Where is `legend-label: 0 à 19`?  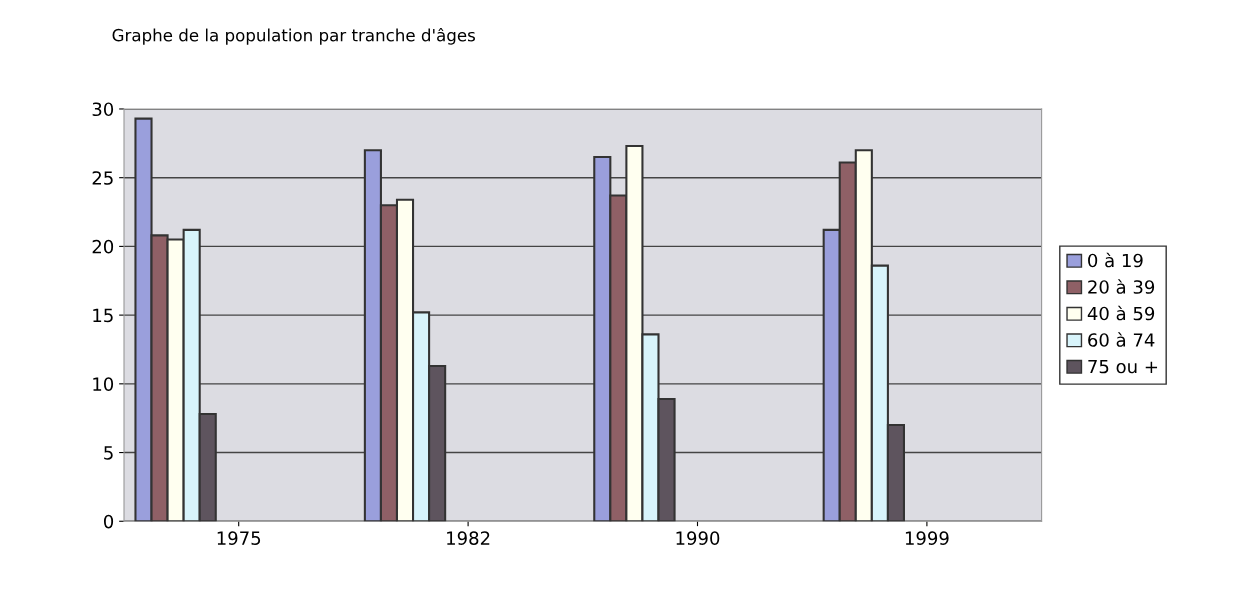 legend-label: 0 à 19 is located at coordinates (1115, 260).